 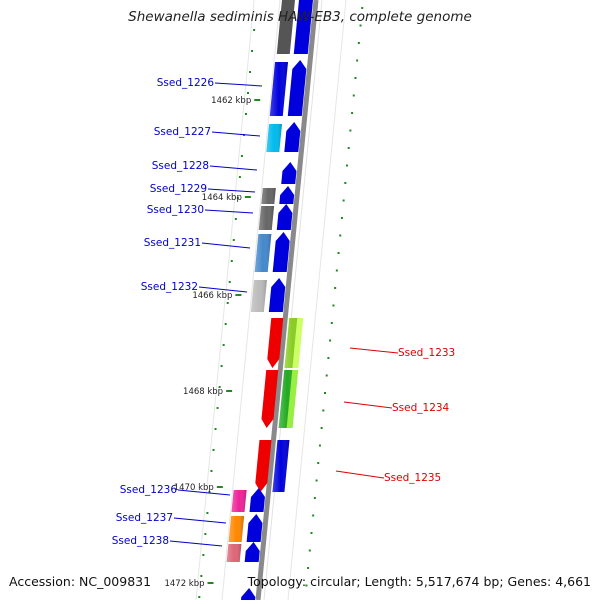 I want to click on gene-label-ssed-1238: Ssed_1238, so click(x=140, y=541).